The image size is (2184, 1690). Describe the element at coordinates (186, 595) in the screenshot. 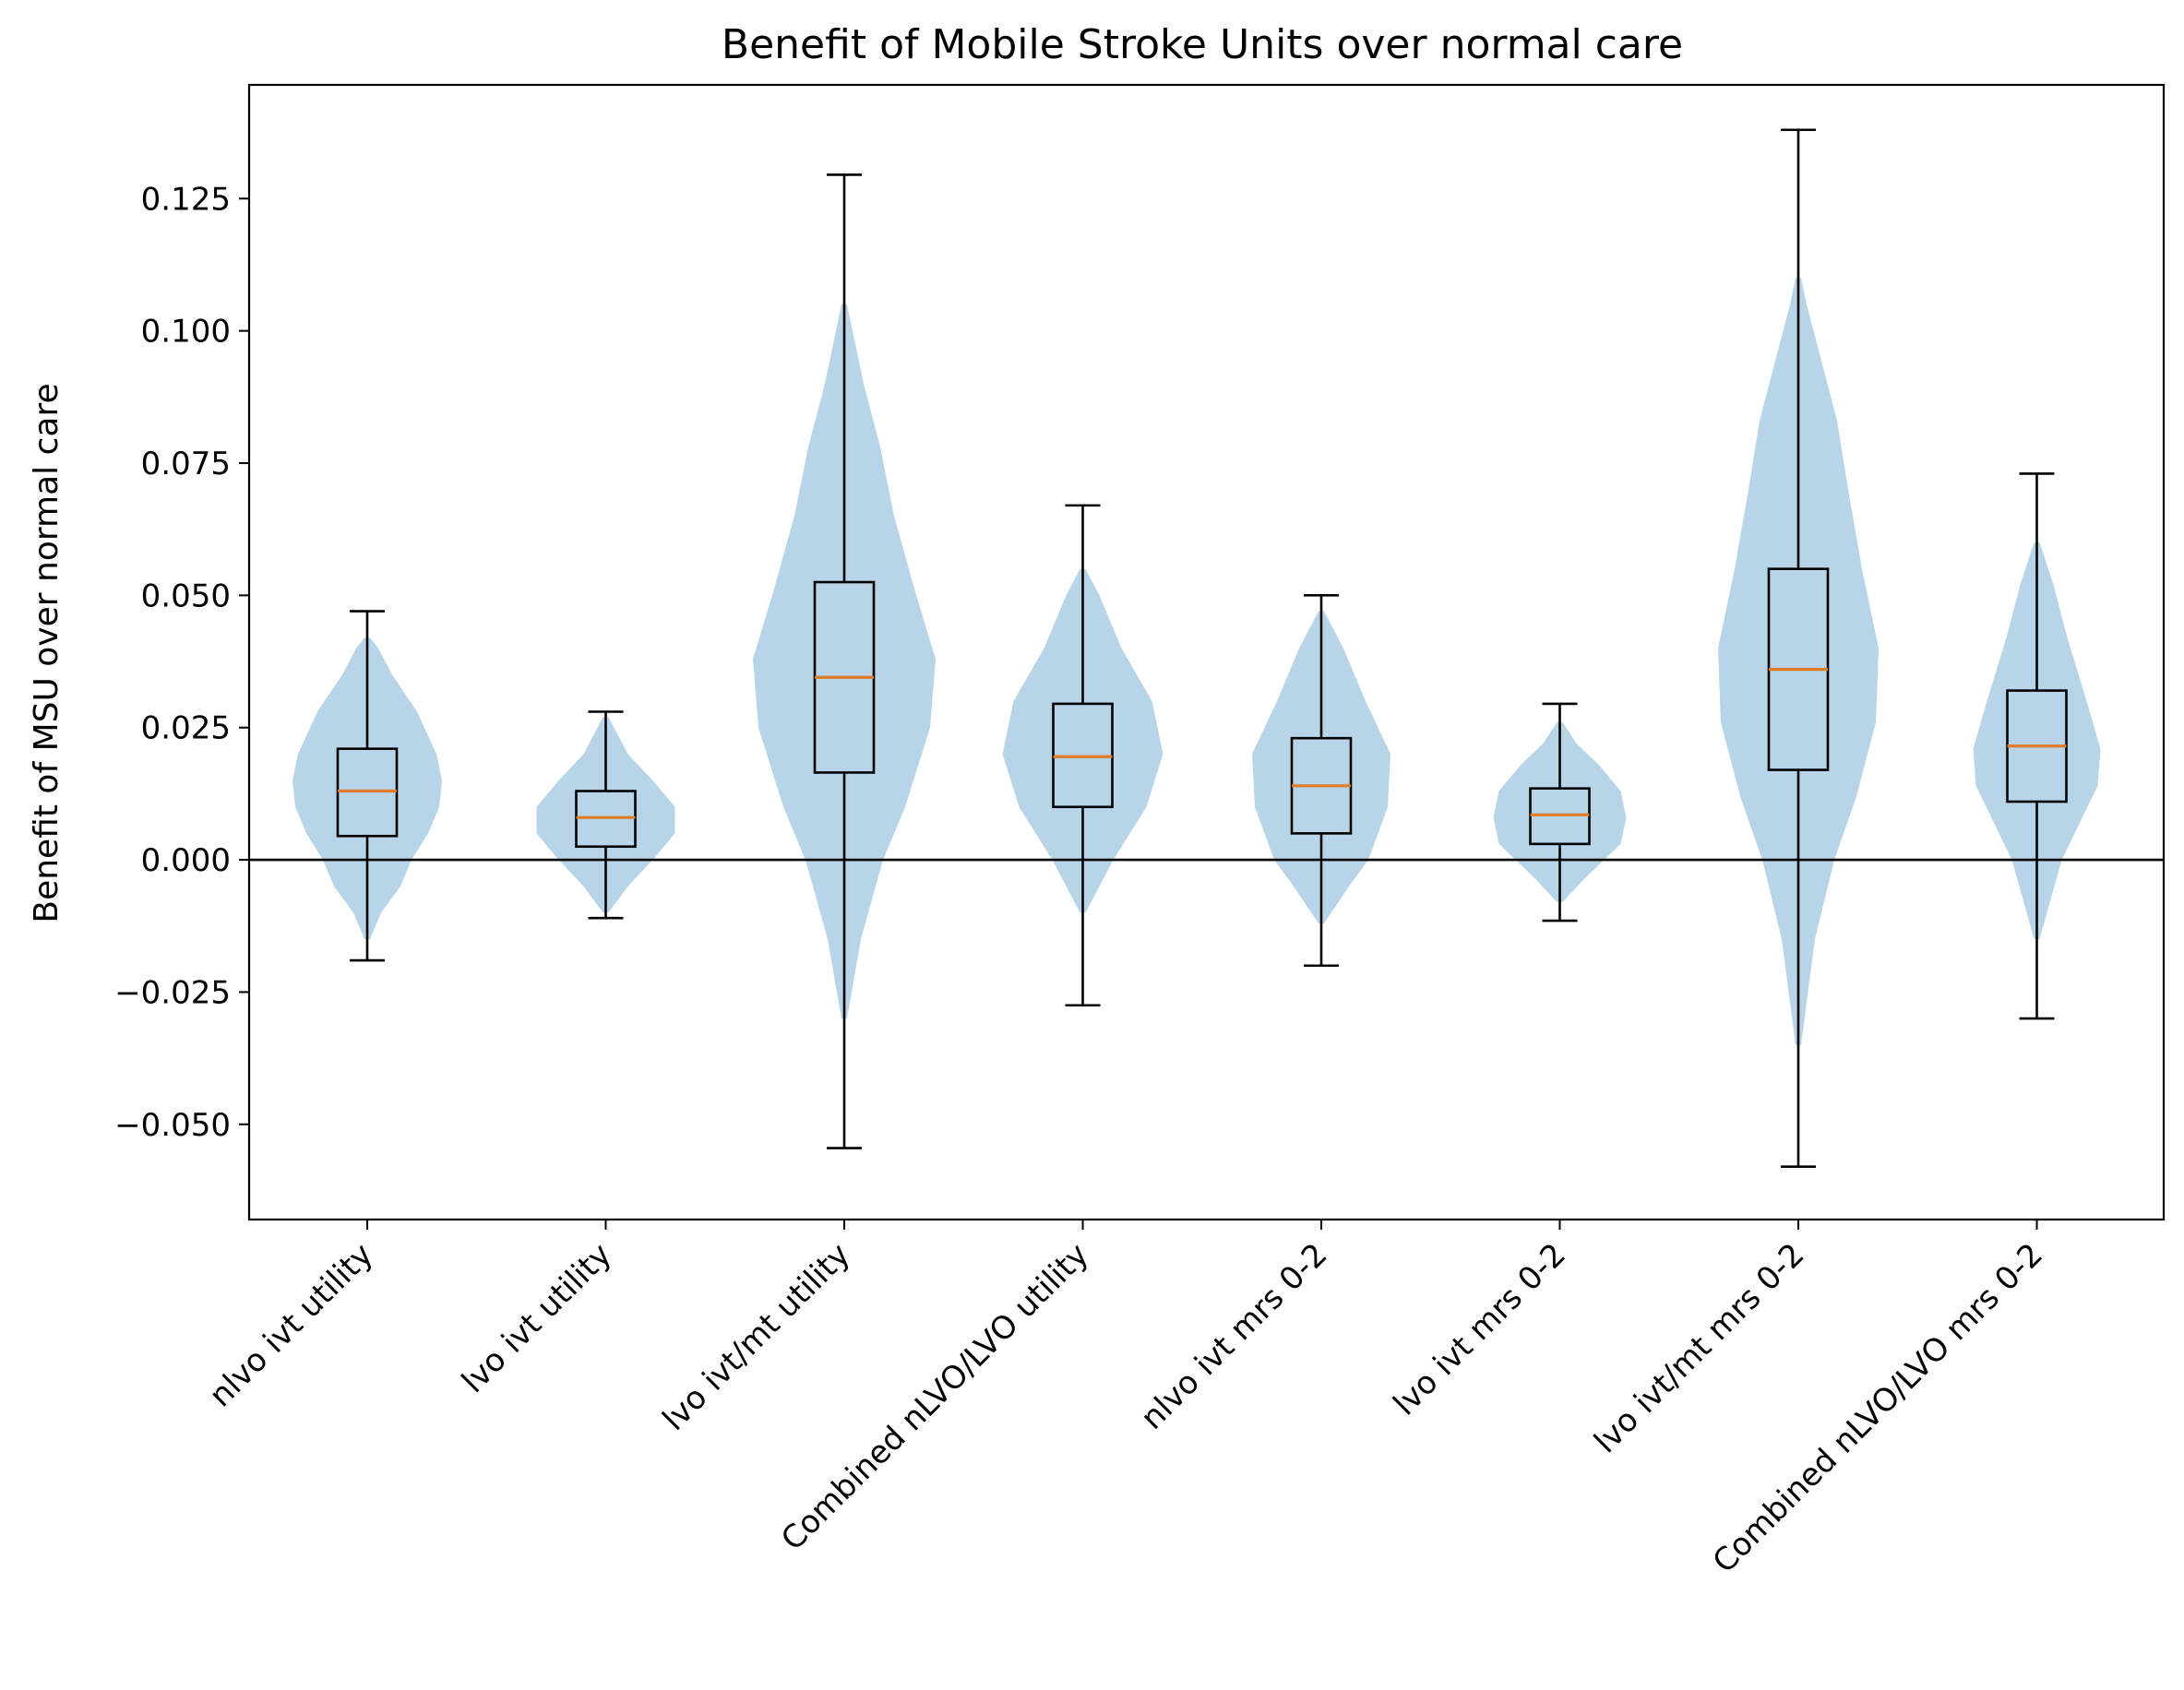

I see `y-tick-label: 0.050` at that location.